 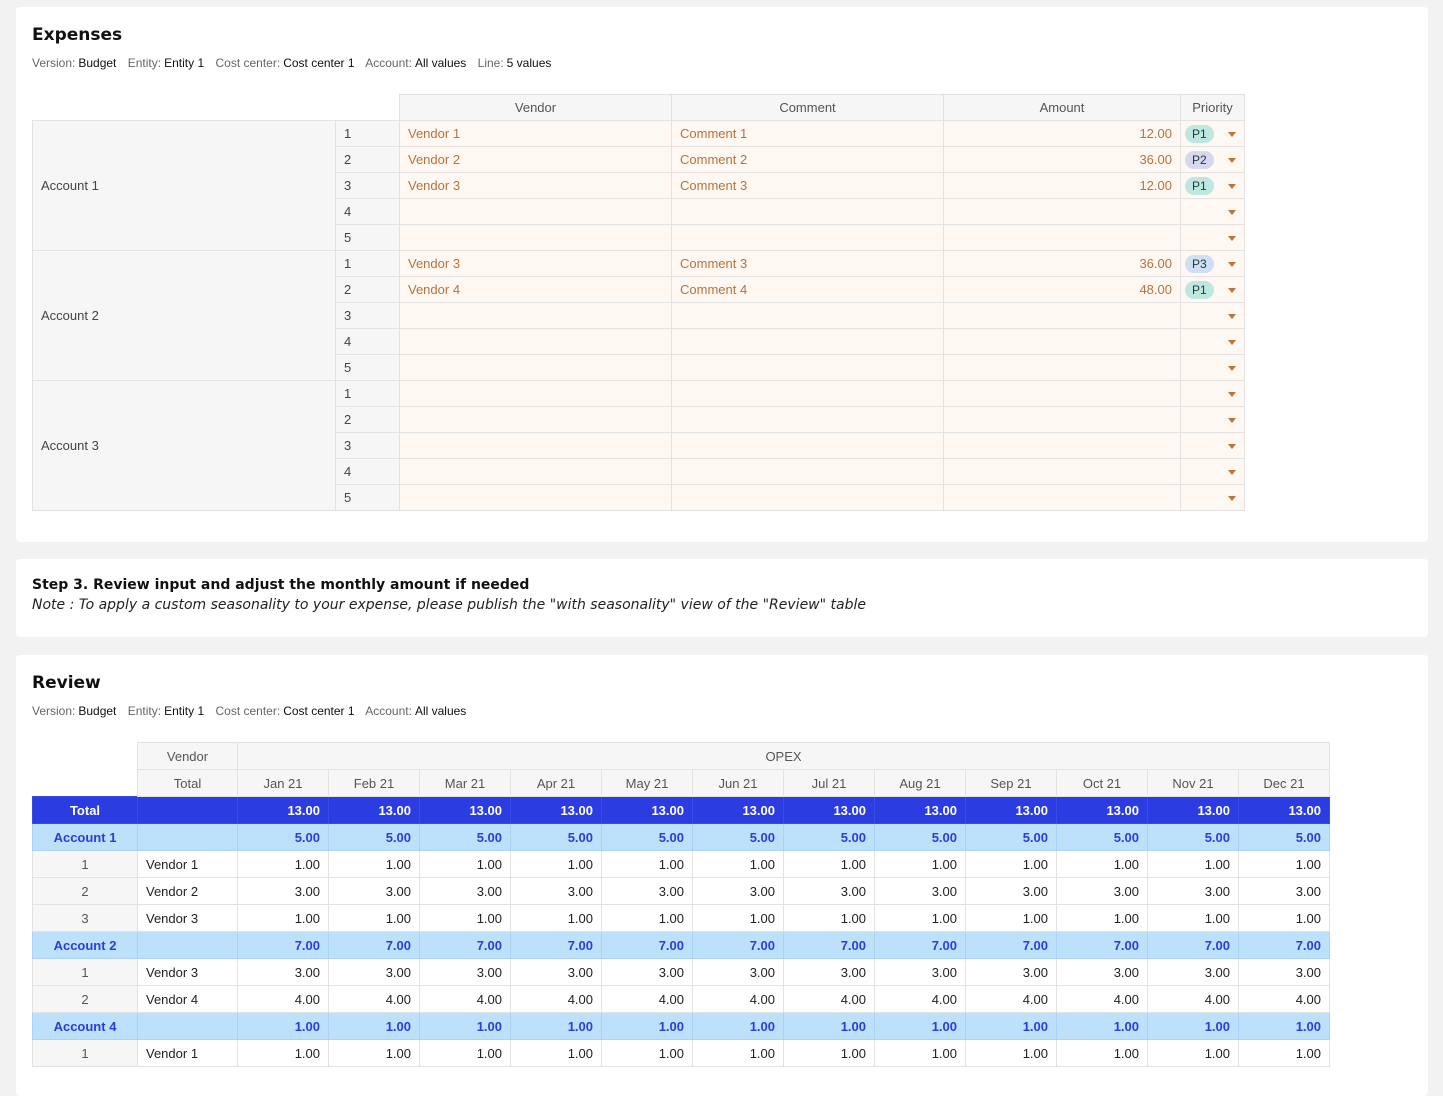 What do you see at coordinates (535, 263) in the screenshot?
I see `vendor-cell: Vendor 3` at bounding box center [535, 263].